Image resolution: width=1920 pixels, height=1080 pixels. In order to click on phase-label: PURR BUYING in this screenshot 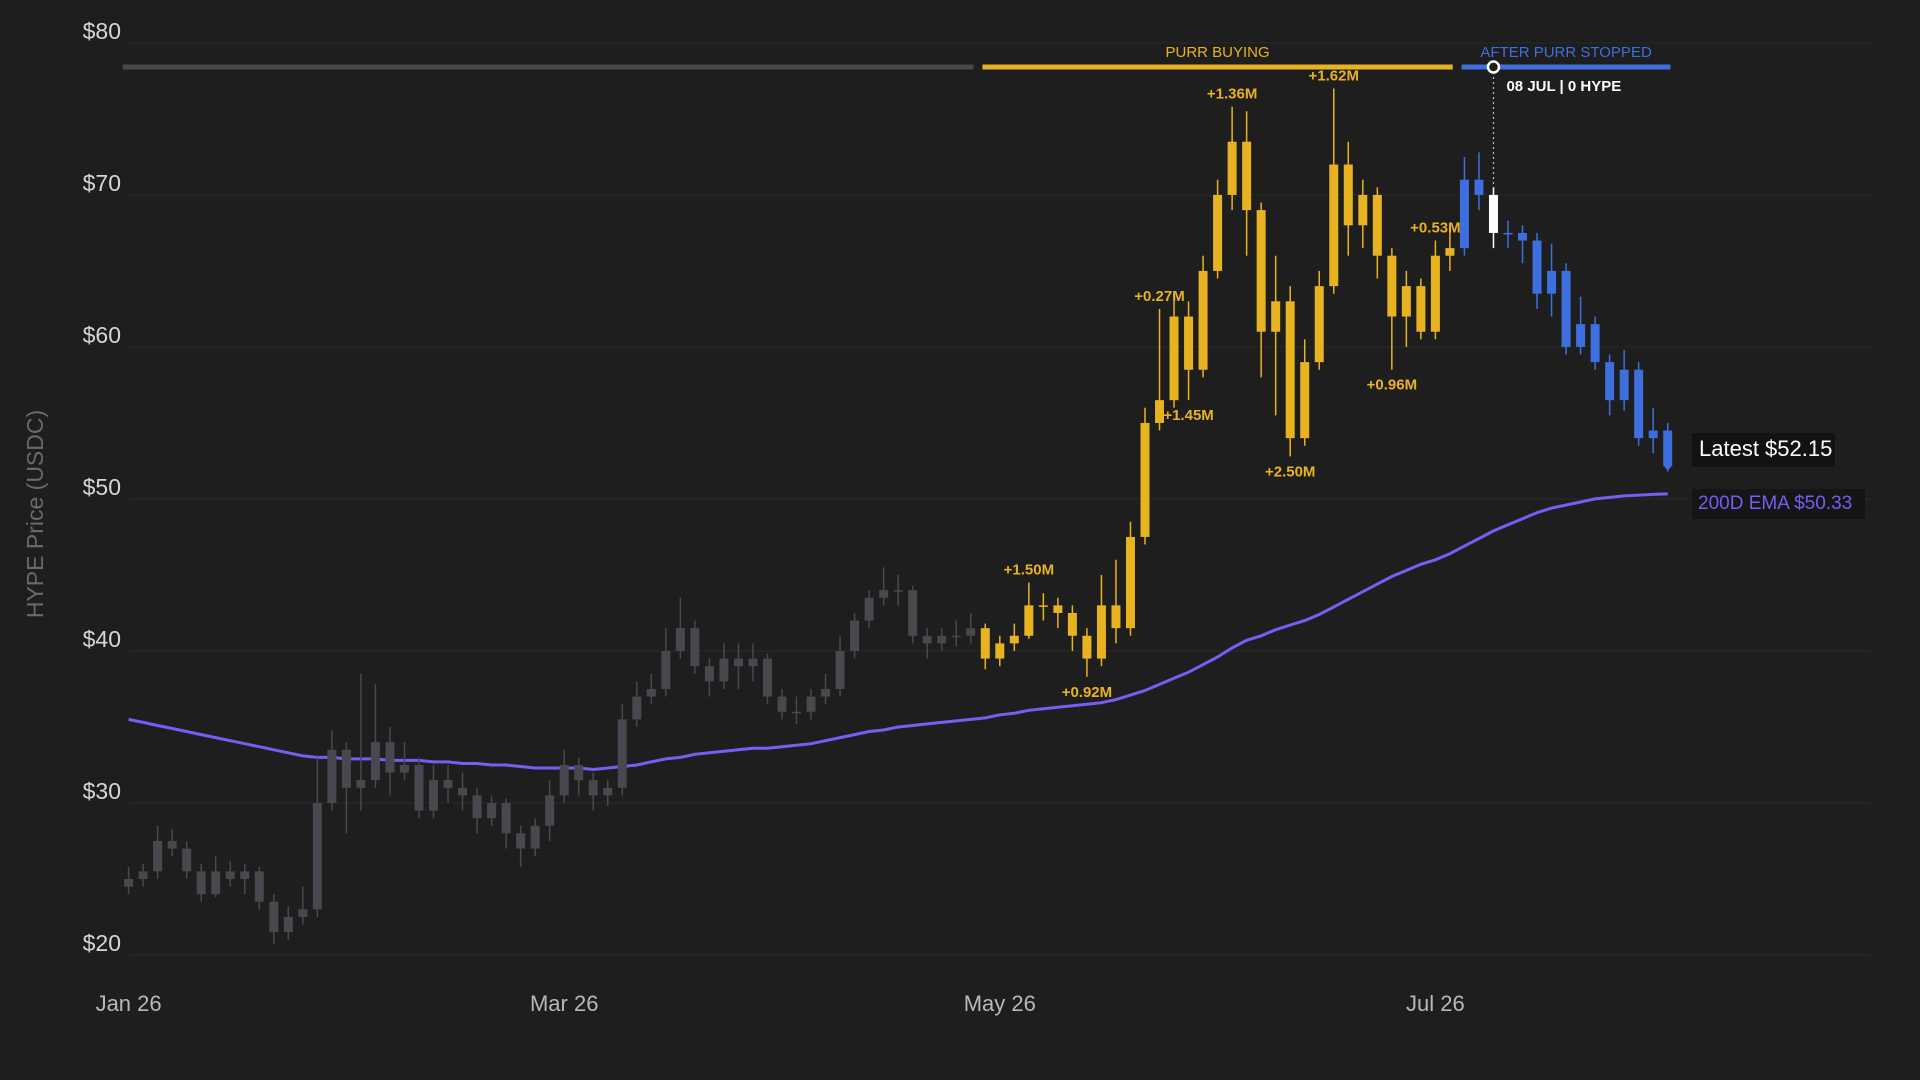, I will do `click(1218, 52)`.